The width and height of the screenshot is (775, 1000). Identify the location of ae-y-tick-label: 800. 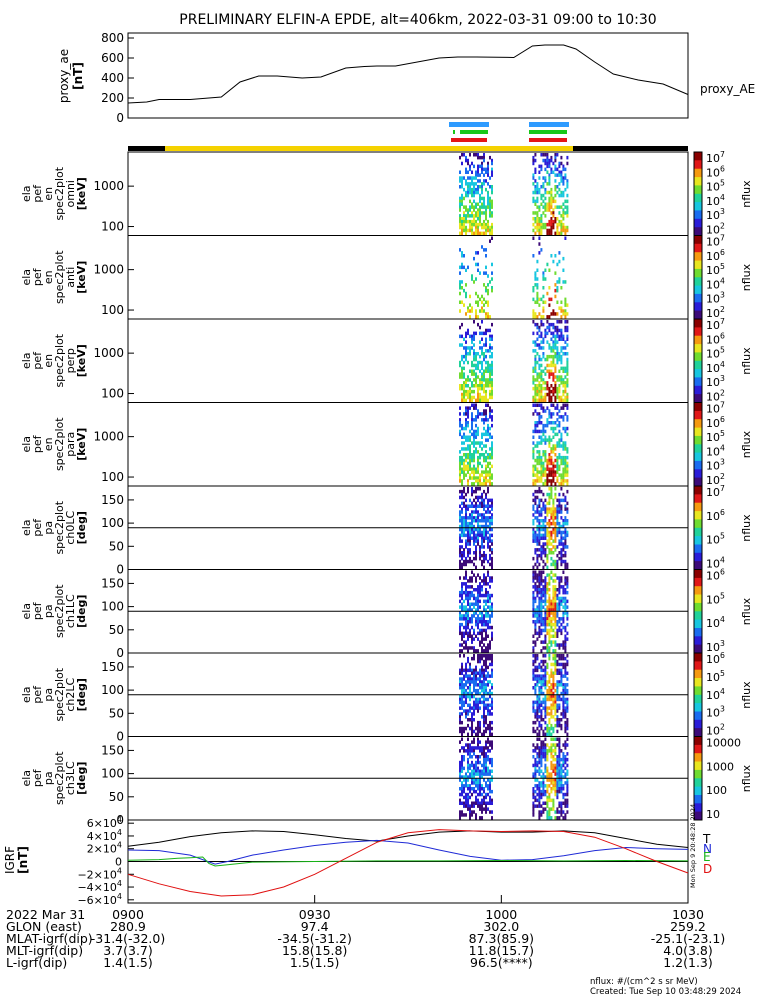
(112, 38).